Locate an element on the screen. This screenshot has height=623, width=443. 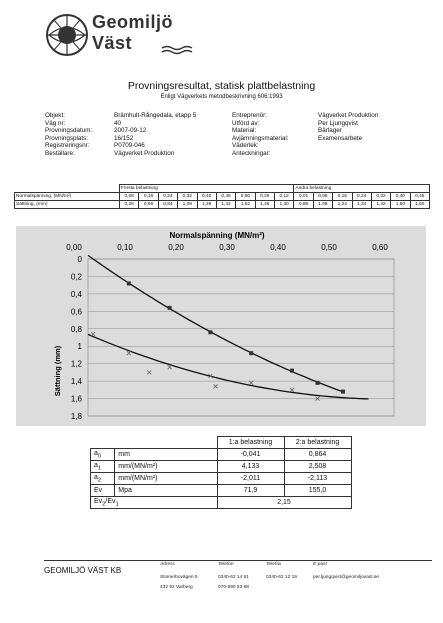
table-cell: 0,50 is located at coordinates (245, 196).